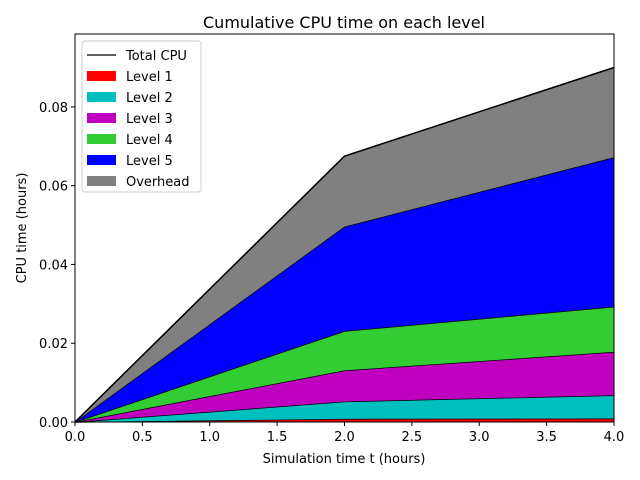 This screenshot has width=640, height=480. What do you see at coordinates (149, 161) in the screenshot?
I see `legend-label-level-5: Level 5` at bounding box center [149, 161].